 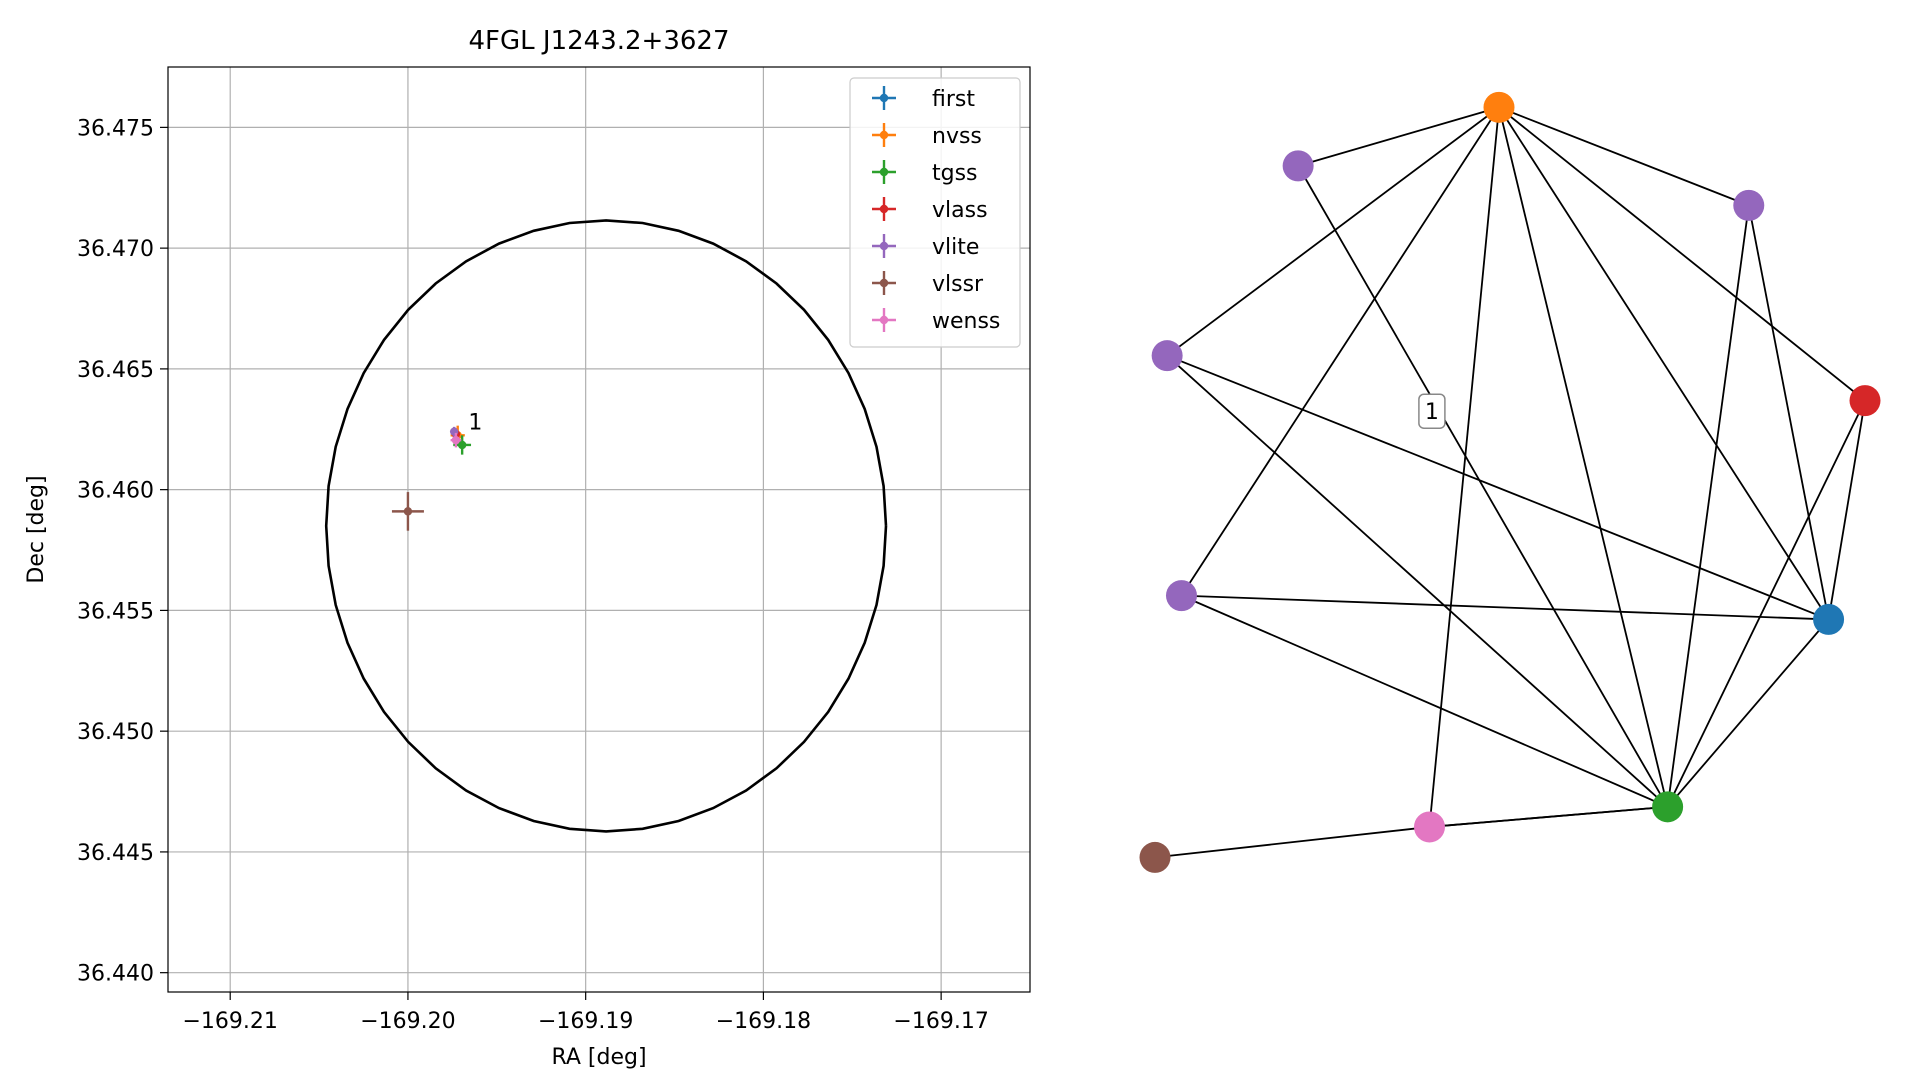 I want to click on edge-purple-d-green, so click(x=1424, y=701).